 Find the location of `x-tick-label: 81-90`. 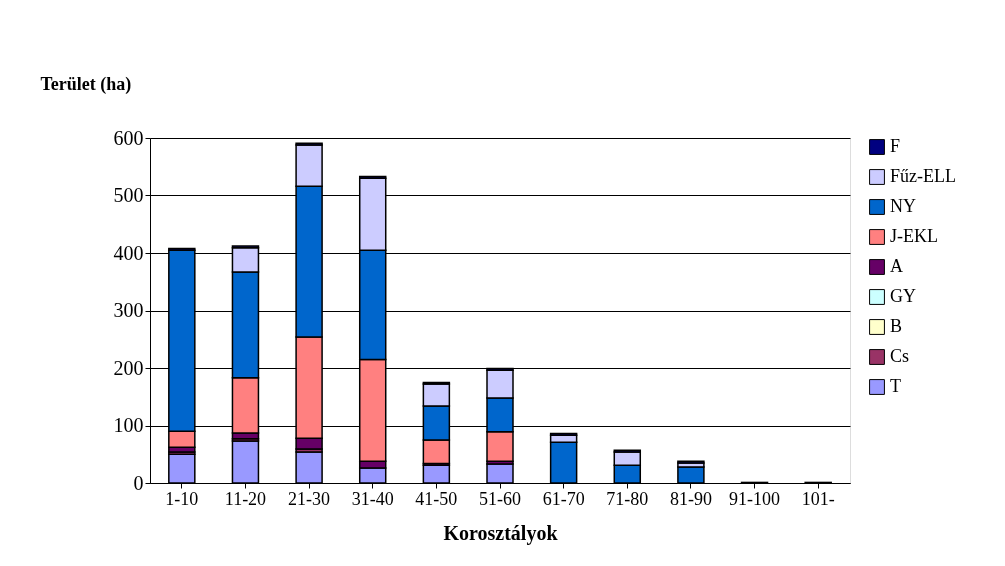

x-tick-label: 81-90 is located at coordinates (690, 498).